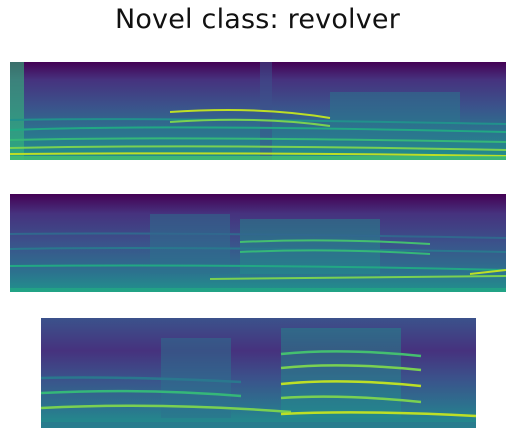 This screenshot has height=437, width=515. I want to click on figure-title: Novel class: revolver, so click(257, 19).